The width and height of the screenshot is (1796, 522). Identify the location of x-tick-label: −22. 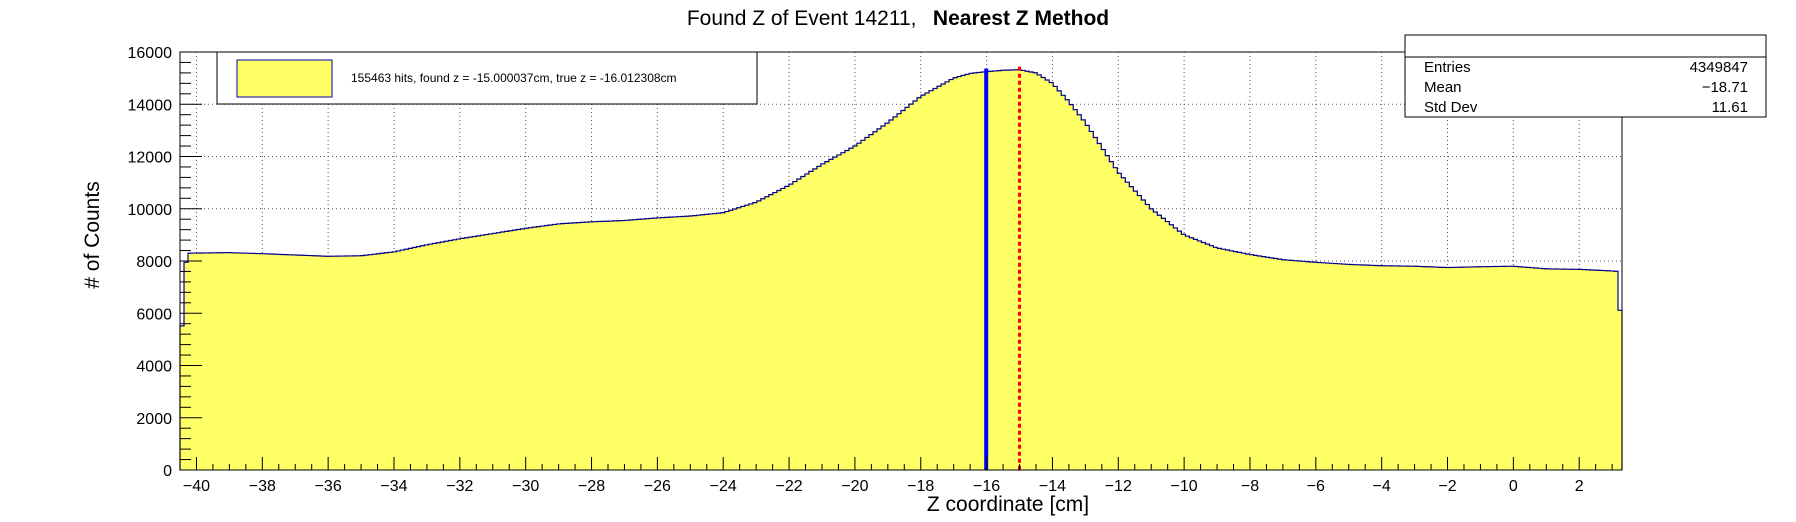
(788, 486).